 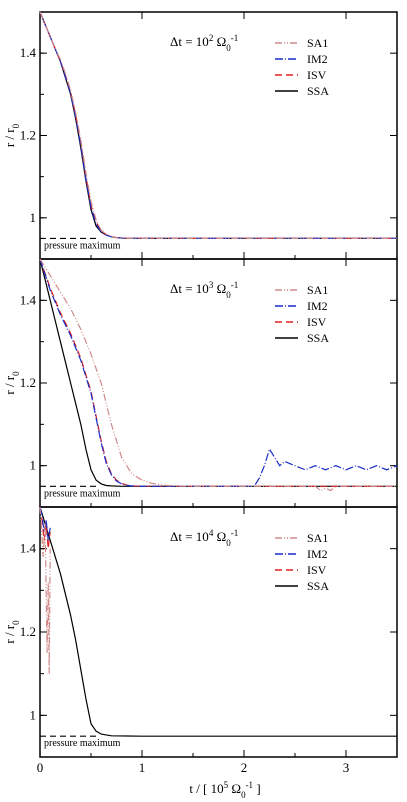 What do you see at coordinates (257, 788) in the screenshot?
I see `x-axis-label-close: ]` at bounding box center [257, 788].